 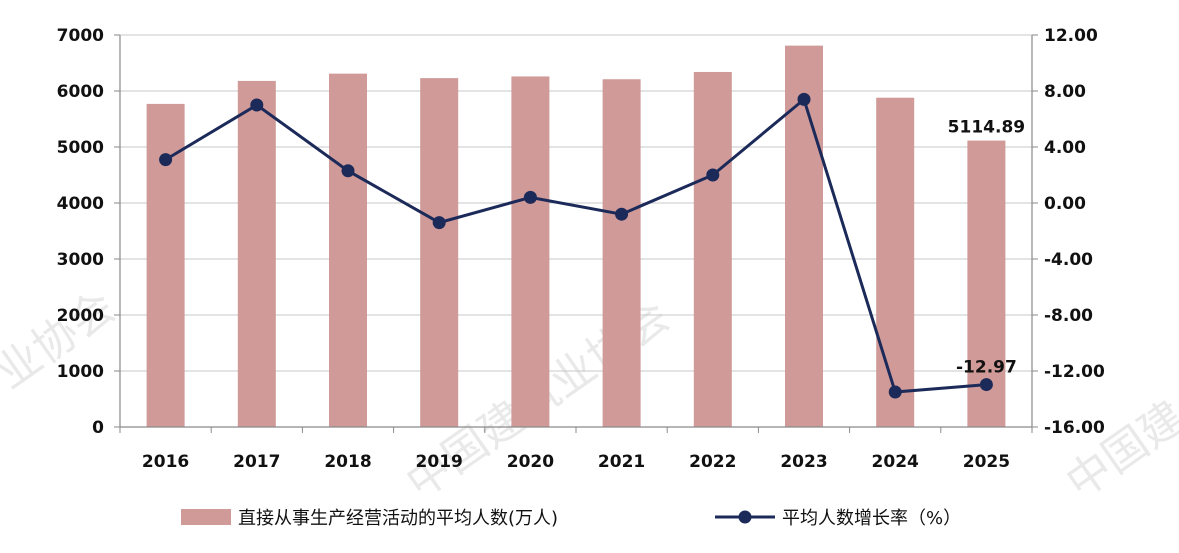 I want to click on left-tick-label: 2000, so click(x=80, y=316).